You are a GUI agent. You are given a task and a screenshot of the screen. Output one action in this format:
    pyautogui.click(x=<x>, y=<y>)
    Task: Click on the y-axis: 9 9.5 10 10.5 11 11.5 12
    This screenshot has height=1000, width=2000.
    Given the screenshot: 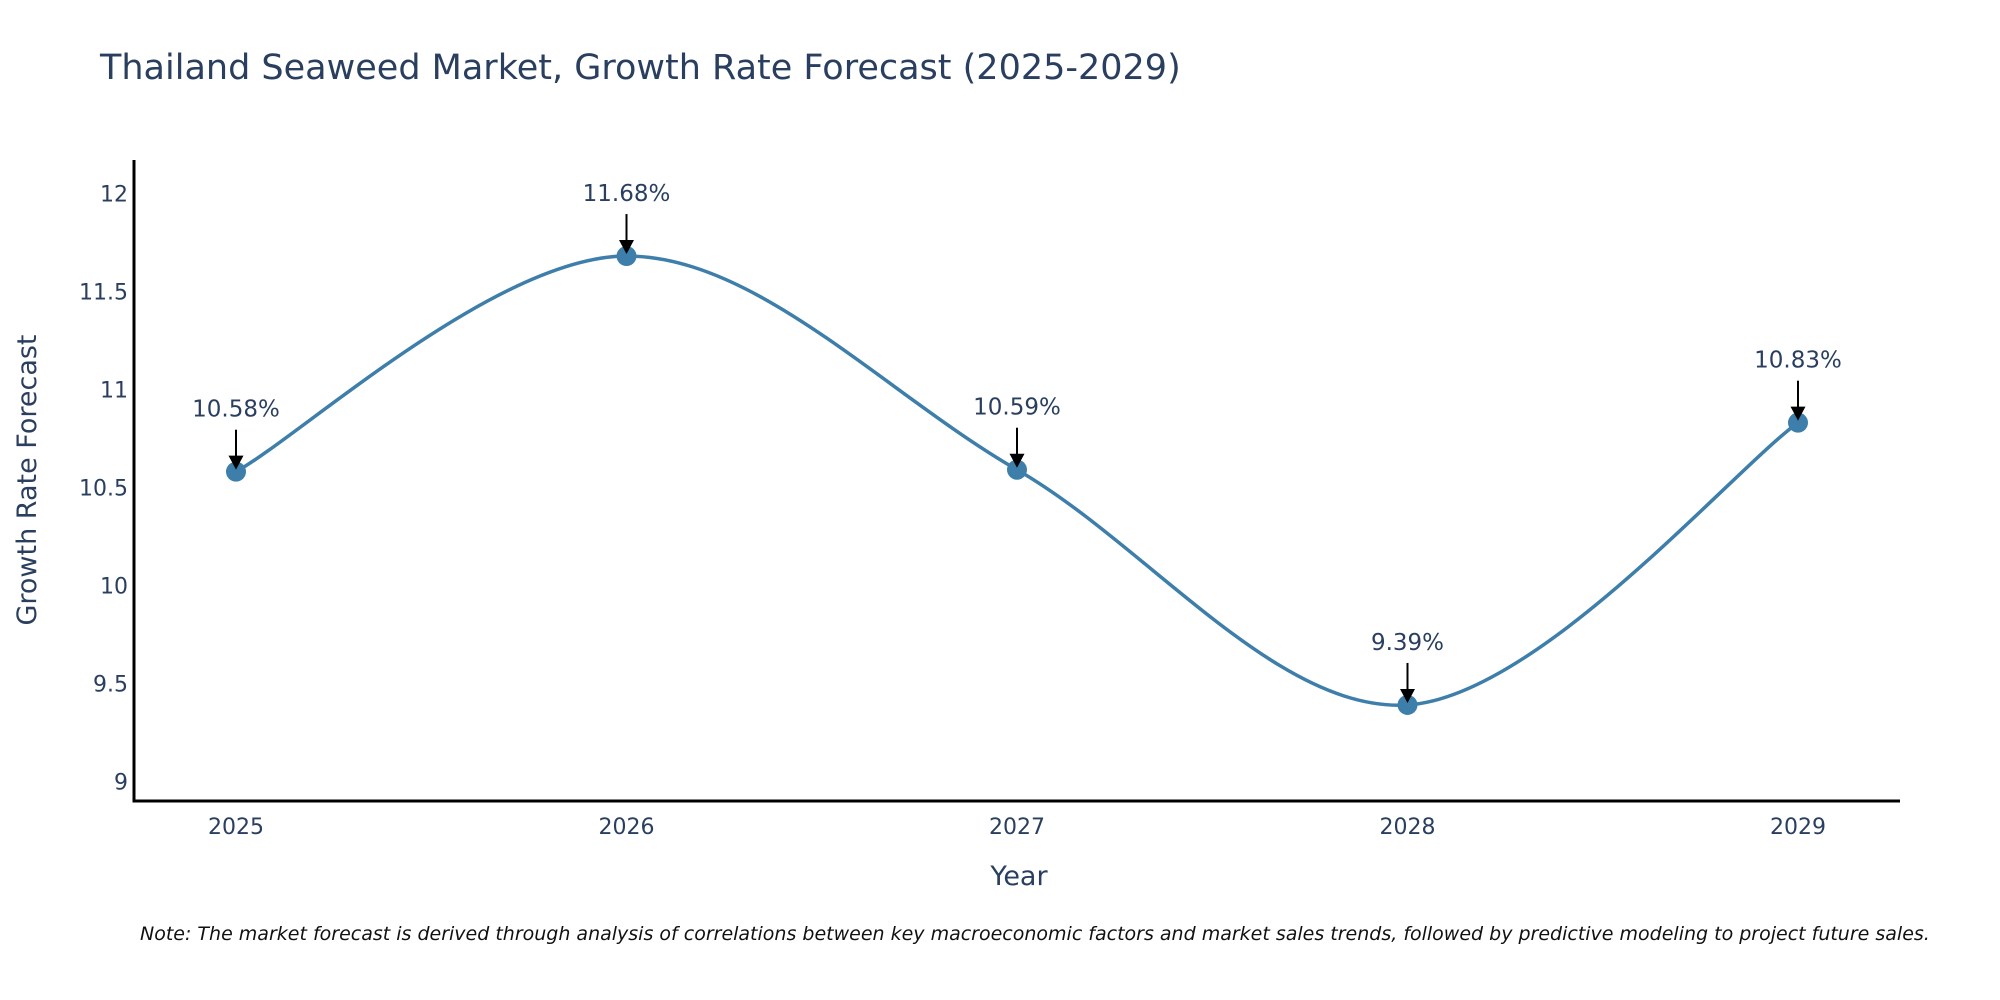 What is the action you would take?
    pyautogui.click(x=107, y=481)
    